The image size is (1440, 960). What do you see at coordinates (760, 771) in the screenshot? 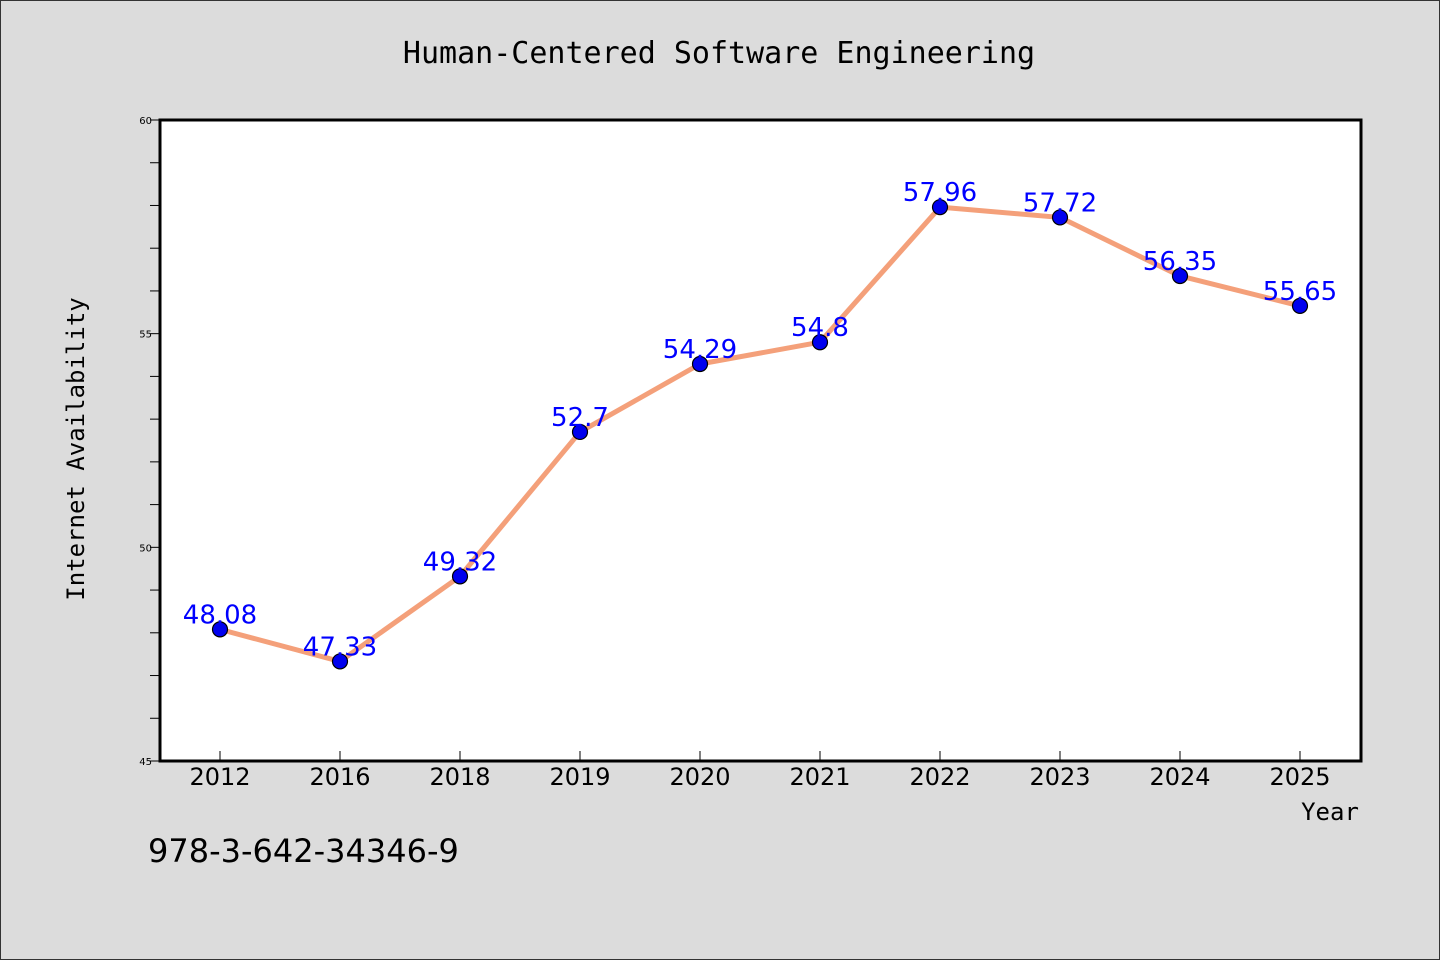
I see `x-ticks: 2012 2016 2018 2019 2020 2021 2022 2023 2024 2025` at bounding box center [760, 771].